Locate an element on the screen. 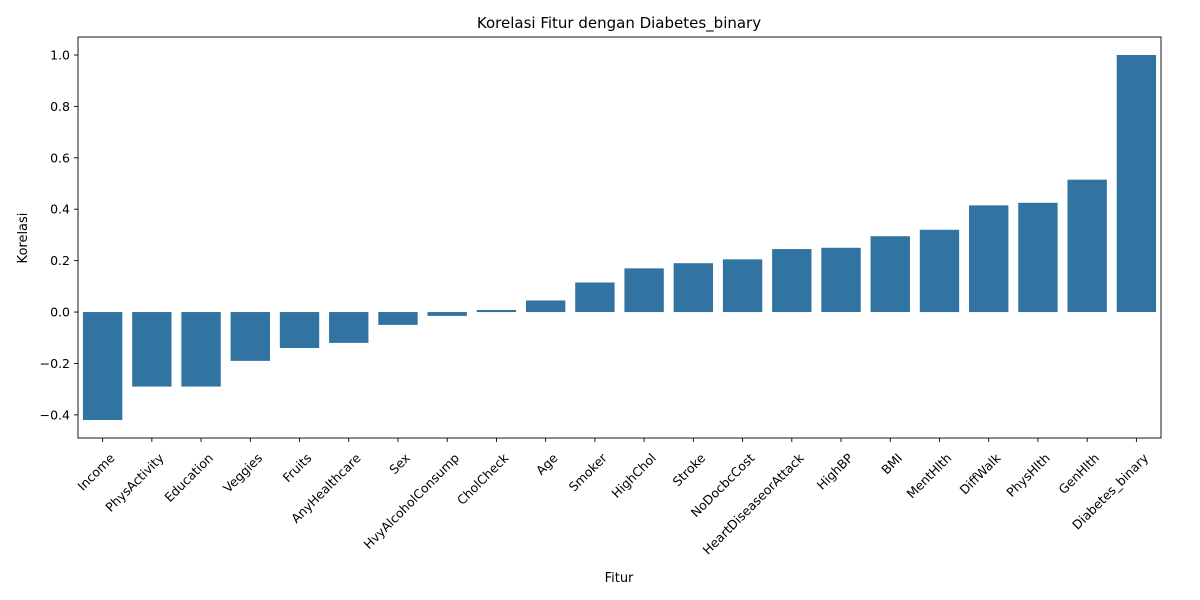 Image resolution: width=1200 pixels, height=600 pixels. x-axis-label: Fitur is located at coordinates (619, 578).